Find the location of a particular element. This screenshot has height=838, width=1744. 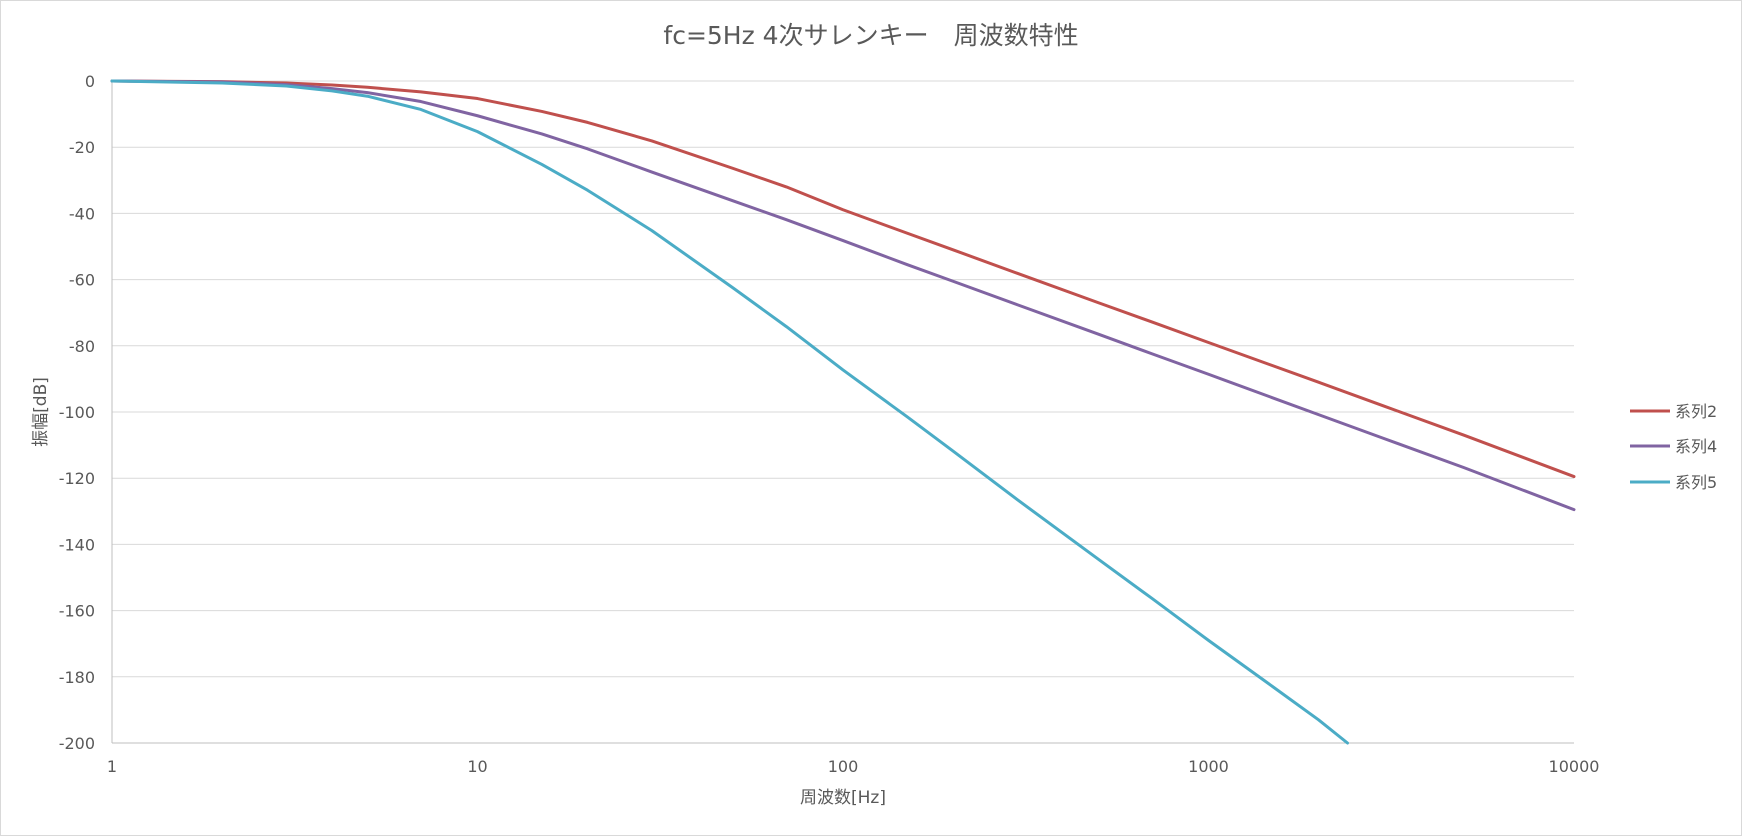

y-tick-label-minus-60: -60 is located at coordinates (82, 280).